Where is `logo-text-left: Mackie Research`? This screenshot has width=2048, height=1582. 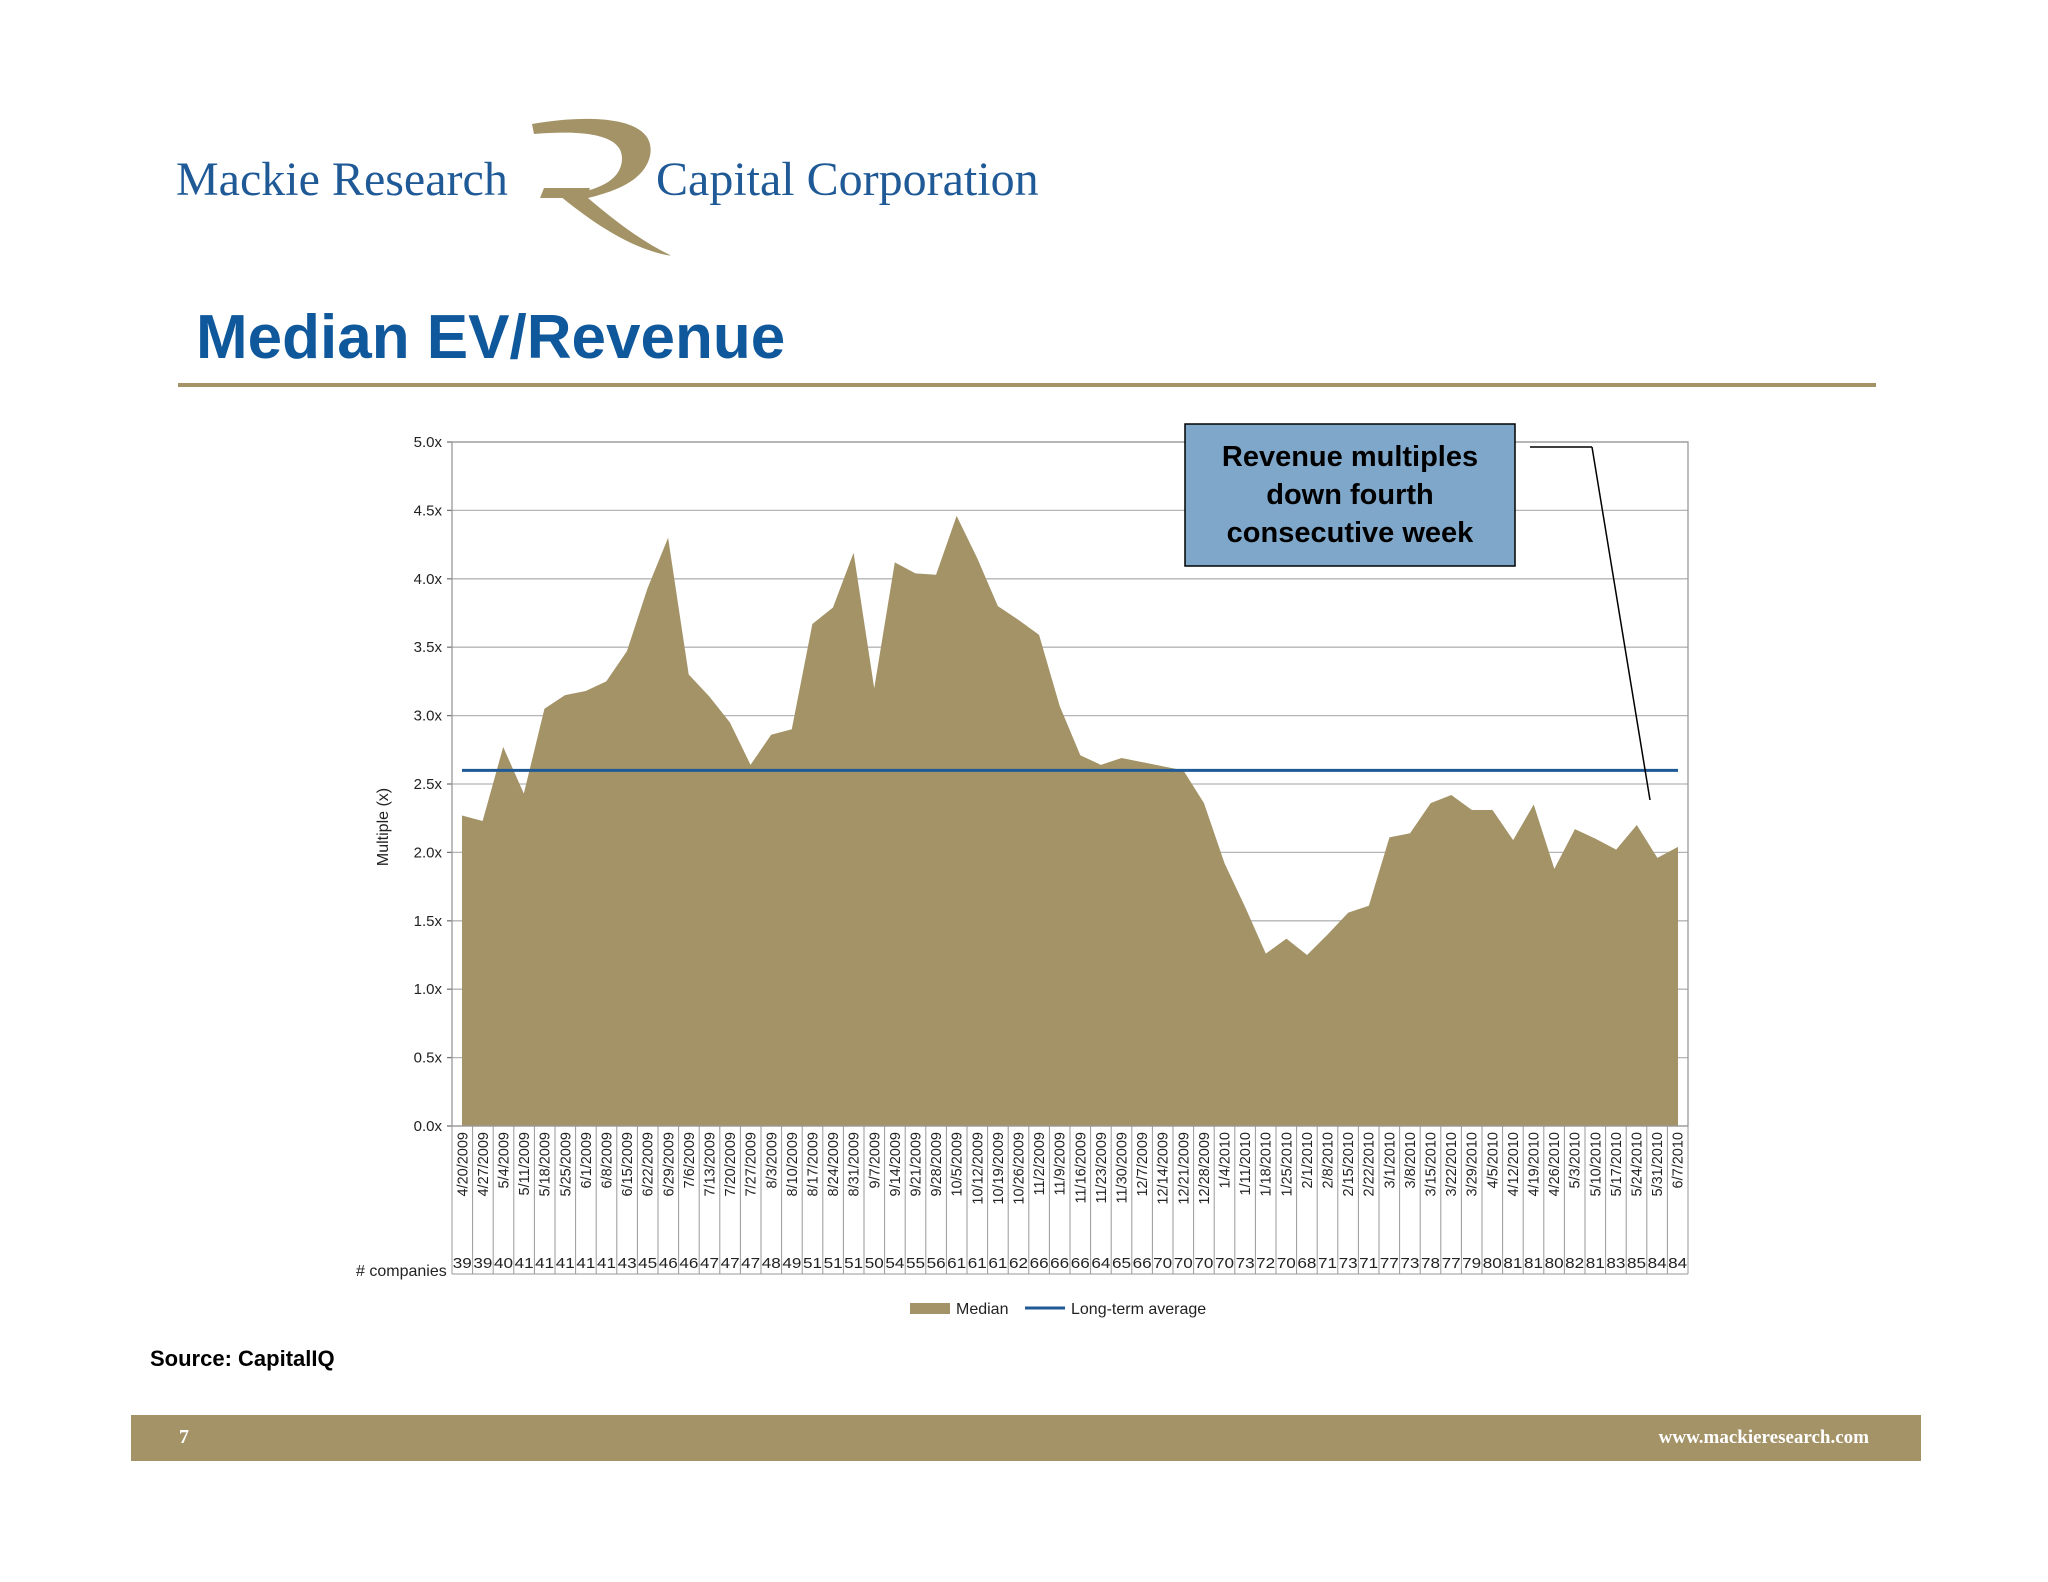 logo-text-left: Mackie Research is located at coordinates (342, 179).